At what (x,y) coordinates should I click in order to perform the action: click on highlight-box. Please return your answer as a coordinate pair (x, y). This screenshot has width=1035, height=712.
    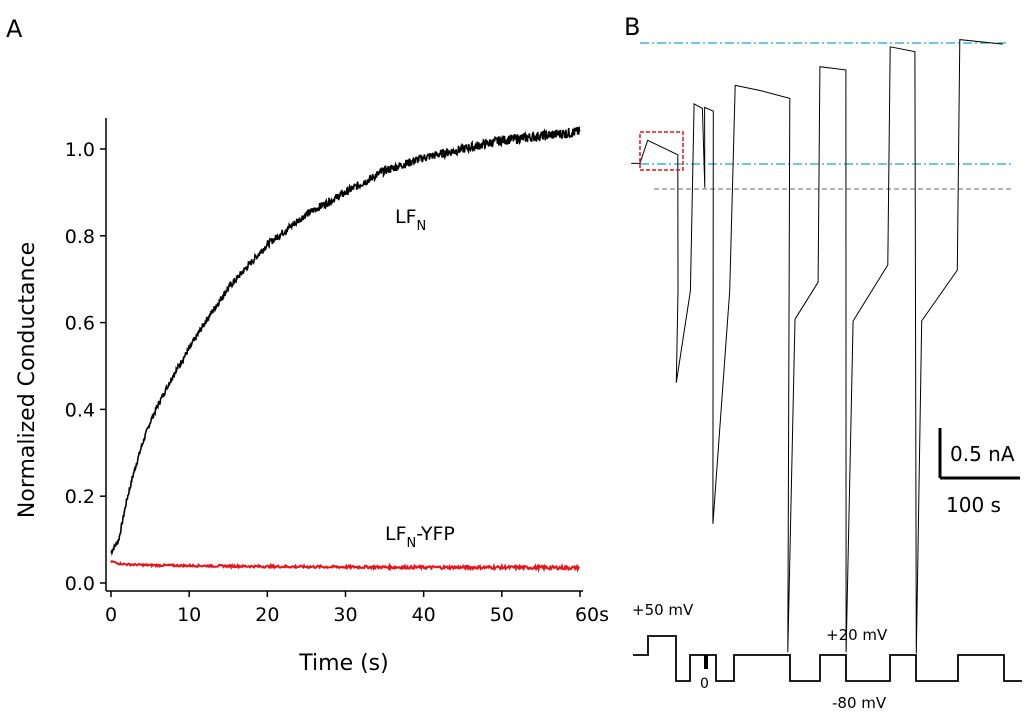
    Looking at the image, I should click on (661, 151).